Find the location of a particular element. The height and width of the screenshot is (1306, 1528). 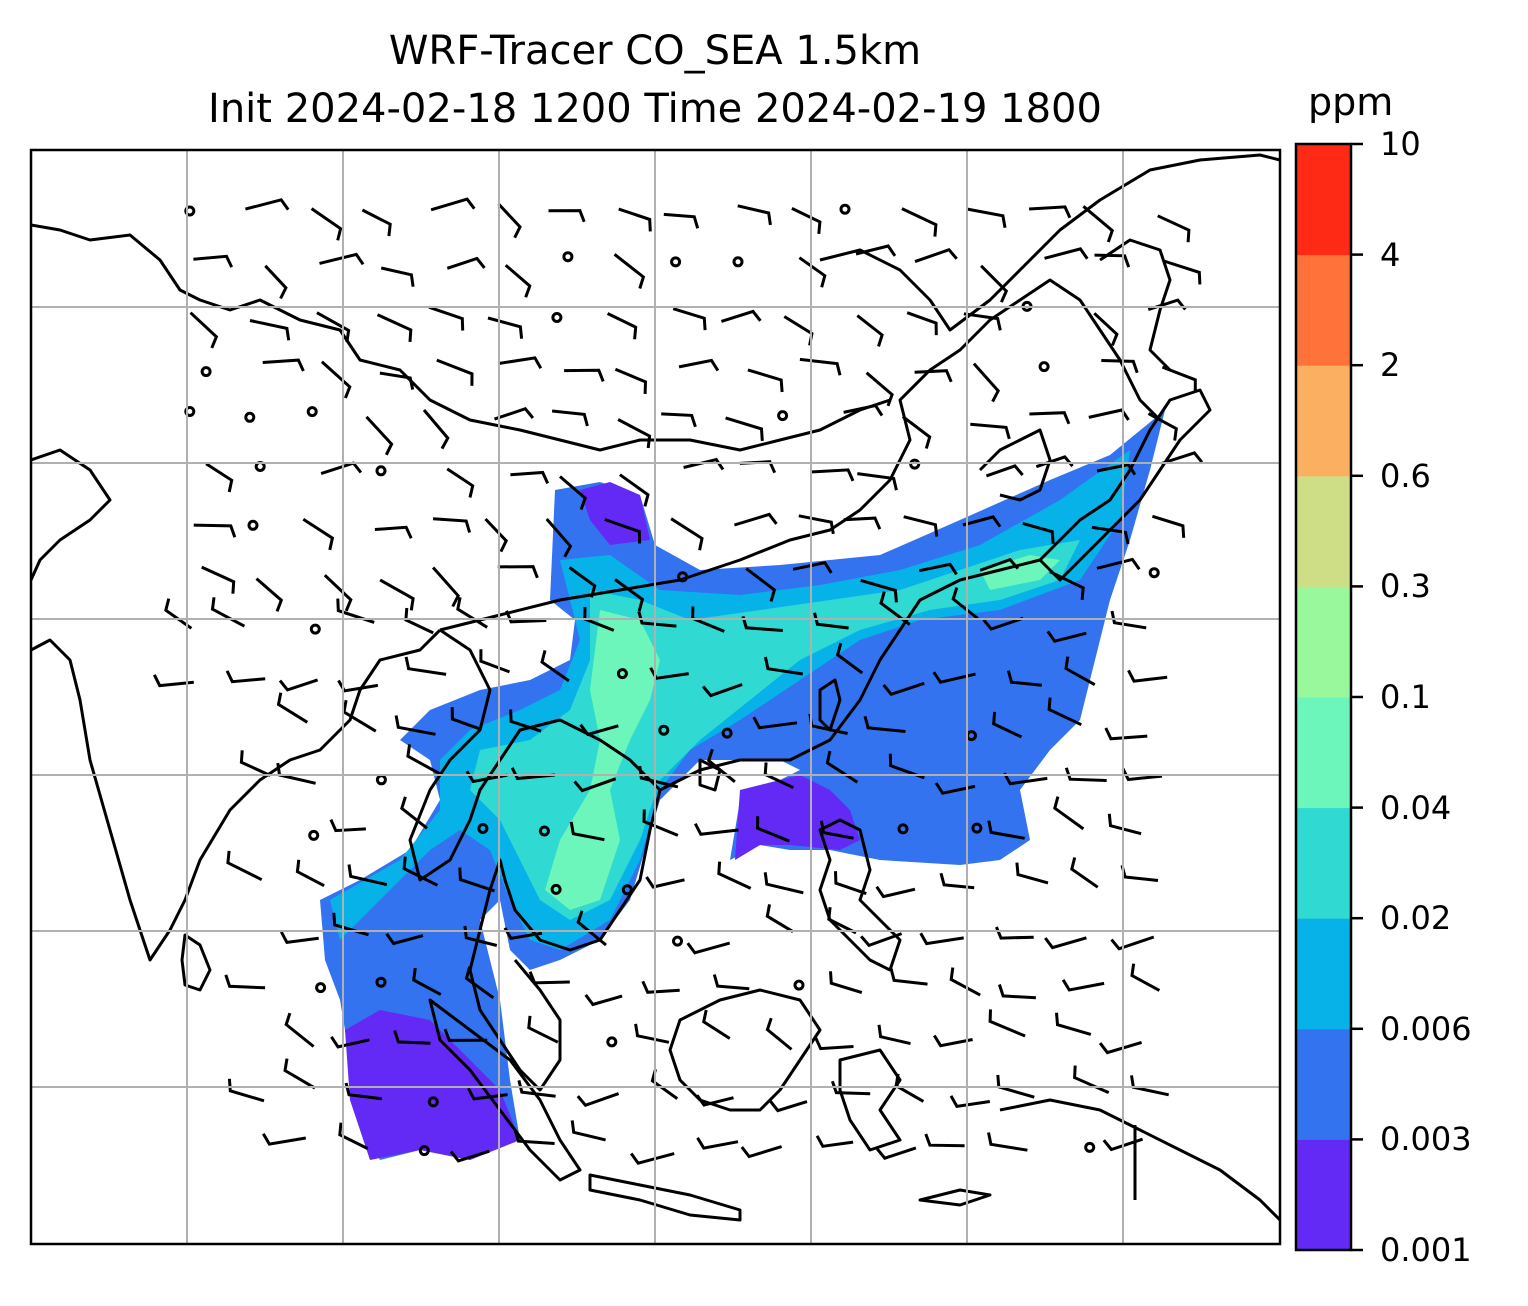

colorbar-tick-label: 4 is located at coordinates (1390, 254).